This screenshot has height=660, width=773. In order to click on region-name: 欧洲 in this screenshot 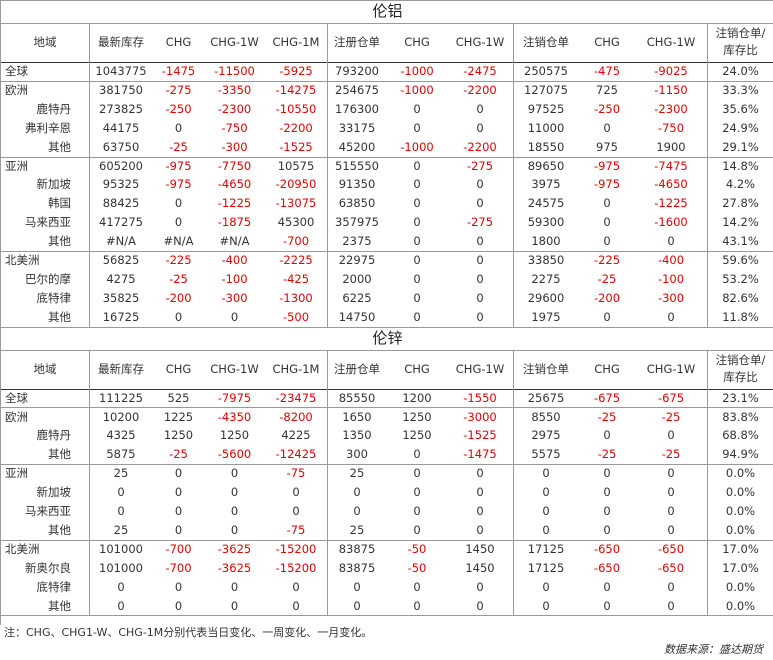, I will do `click(16, 416)`.